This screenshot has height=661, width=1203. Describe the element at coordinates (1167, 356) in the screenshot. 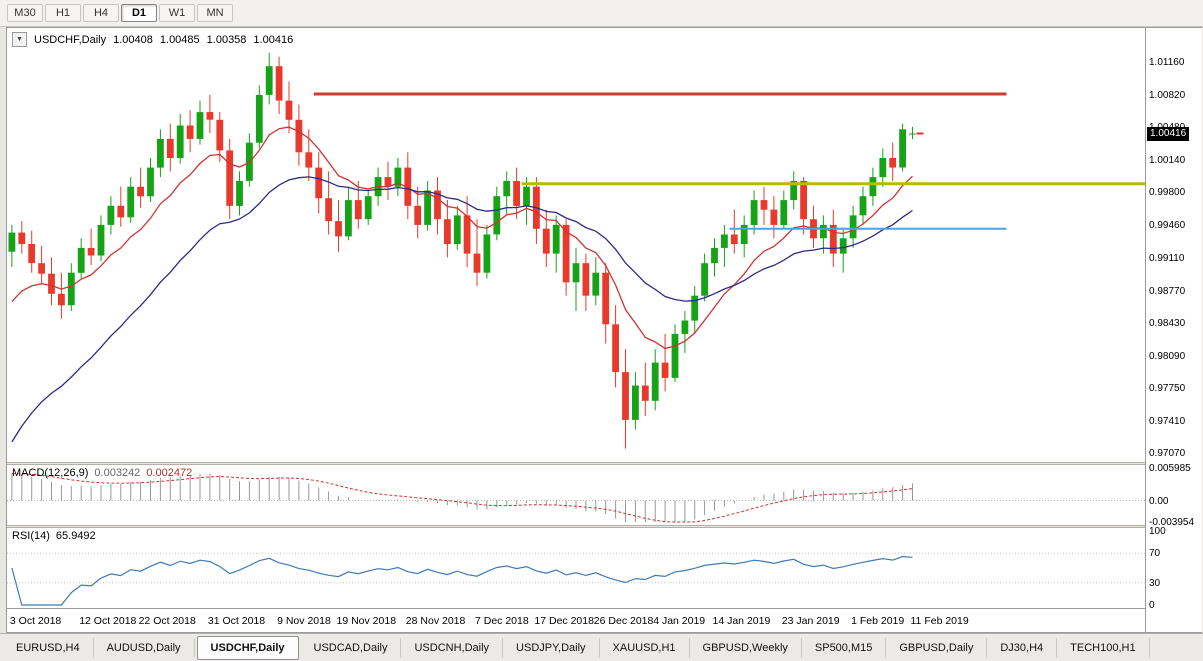

I see `price-axis-label: 0.98090` at that location.